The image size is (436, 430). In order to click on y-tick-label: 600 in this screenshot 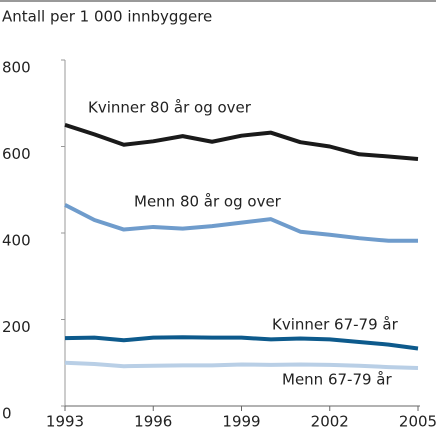, I will do `click(16, 154)`.